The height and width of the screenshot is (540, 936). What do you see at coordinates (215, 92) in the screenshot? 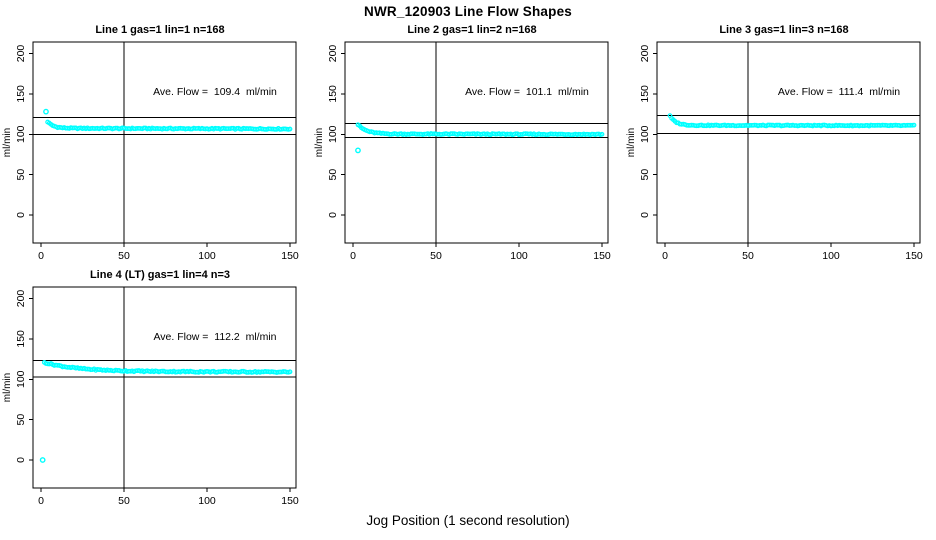
I see `panel-line-1-ave-flow-annotation: Ave. Flow = 109.4 ml/min` at bounding box center [215, 92].